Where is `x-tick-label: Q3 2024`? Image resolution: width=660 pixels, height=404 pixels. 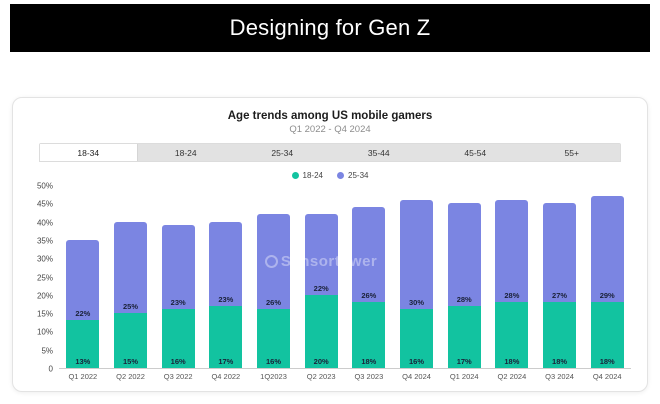 x-tick-label: Q3 2024 is located at coordinates (559, 376).